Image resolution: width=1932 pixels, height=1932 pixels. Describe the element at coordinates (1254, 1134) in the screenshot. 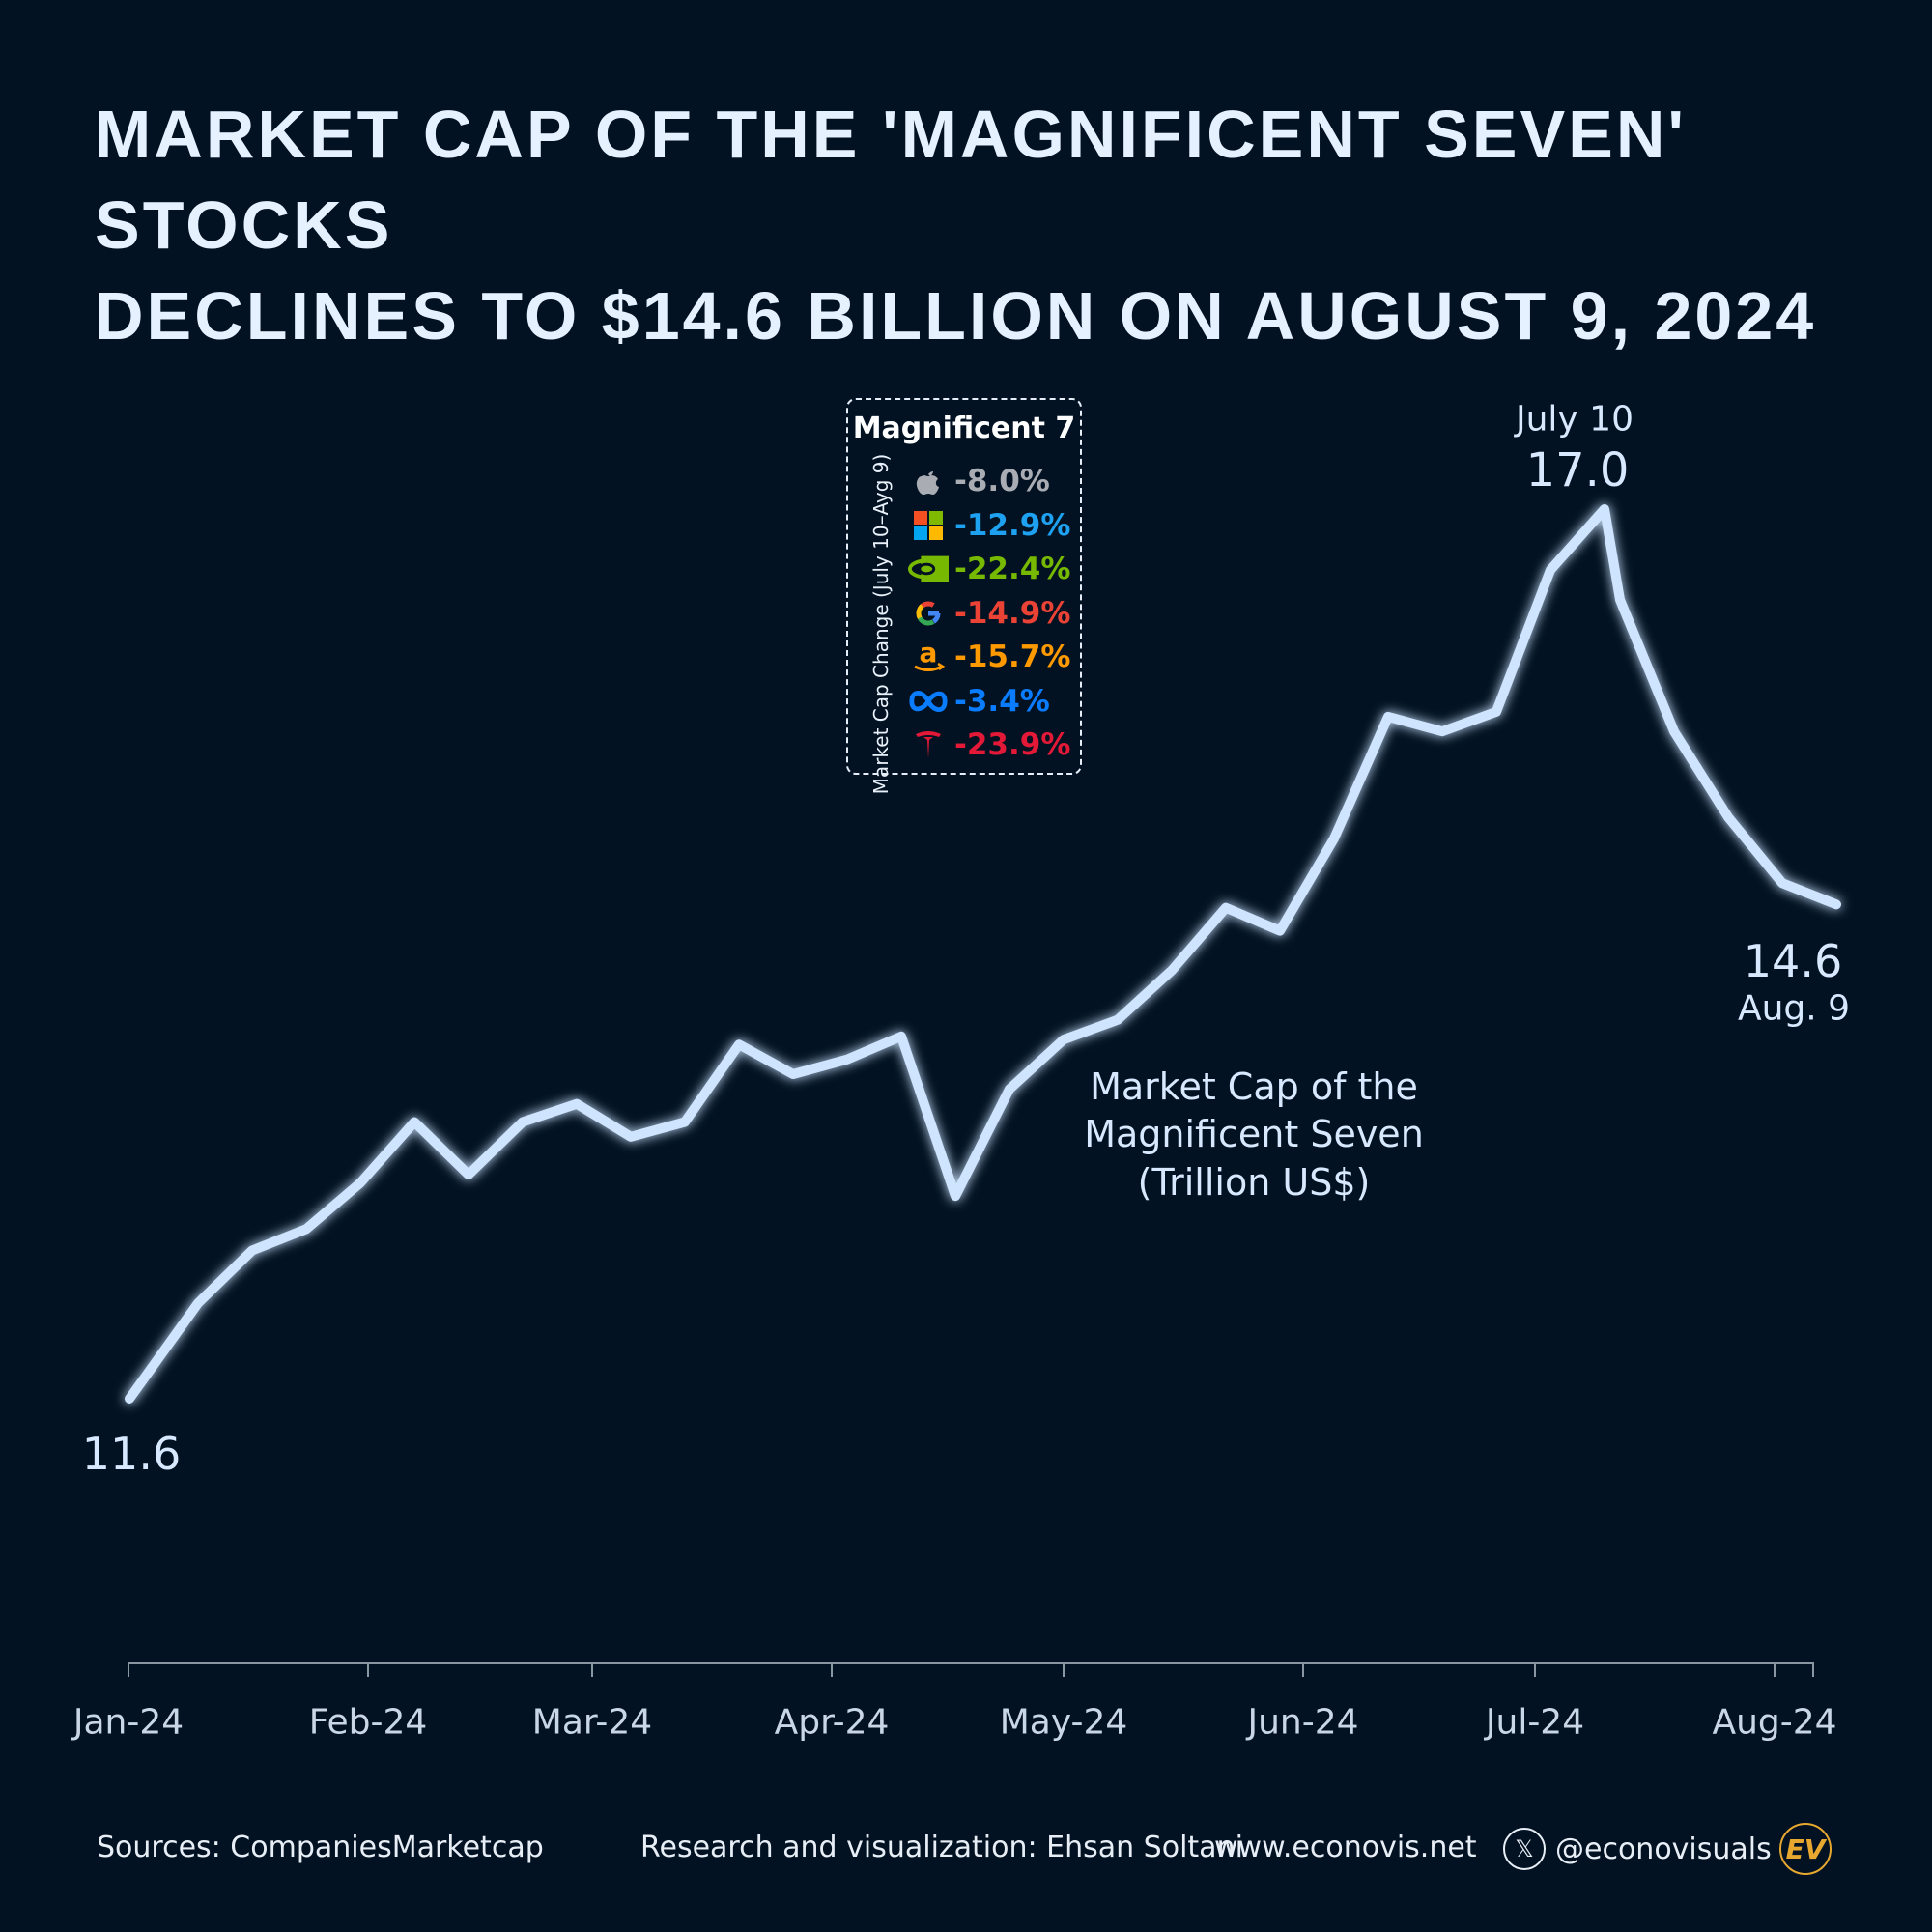

I see `series-label-line-2: Magnificent Seven` at that location.